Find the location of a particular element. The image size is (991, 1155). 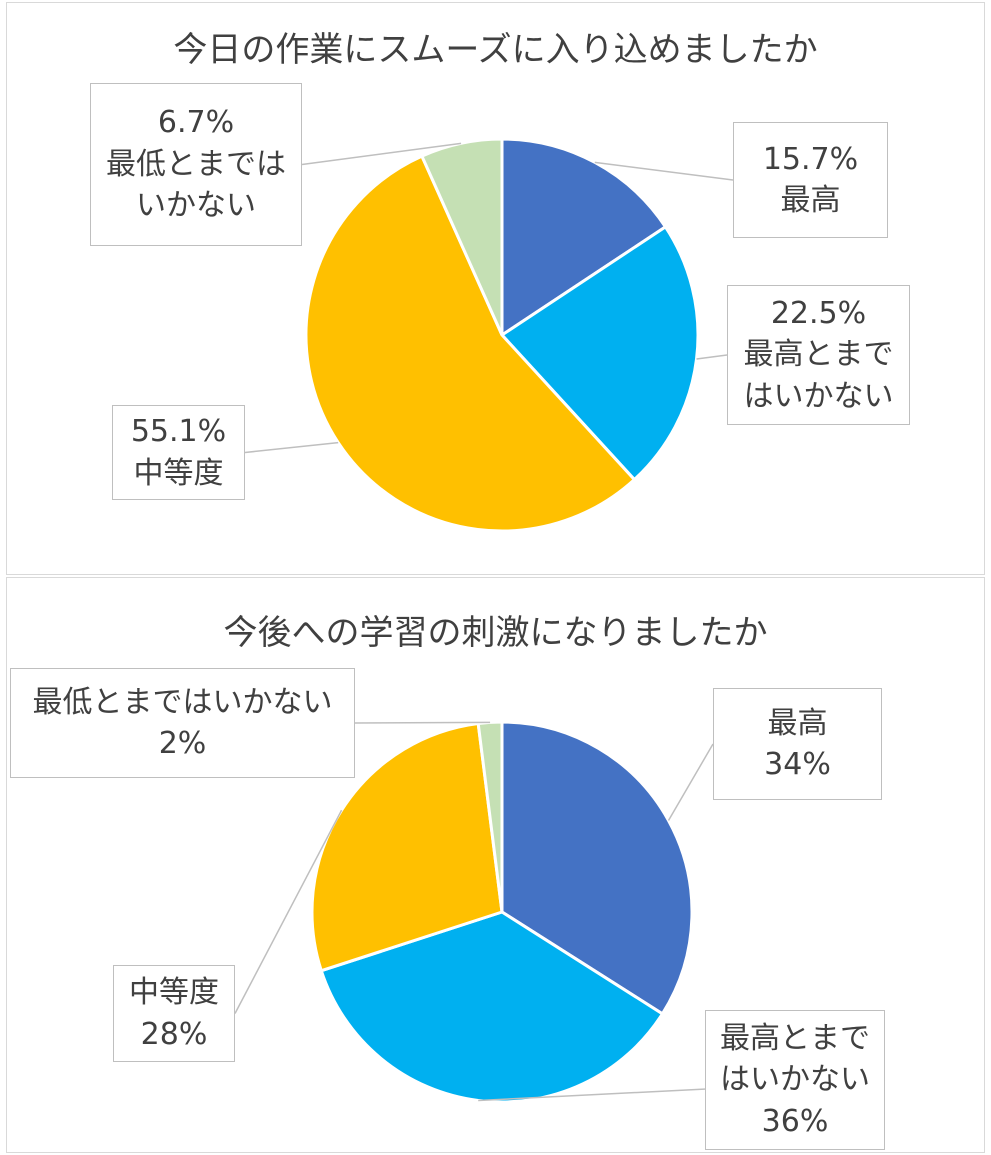

data-label-box: 中等度 28% is located at coordinates (174, 1013).